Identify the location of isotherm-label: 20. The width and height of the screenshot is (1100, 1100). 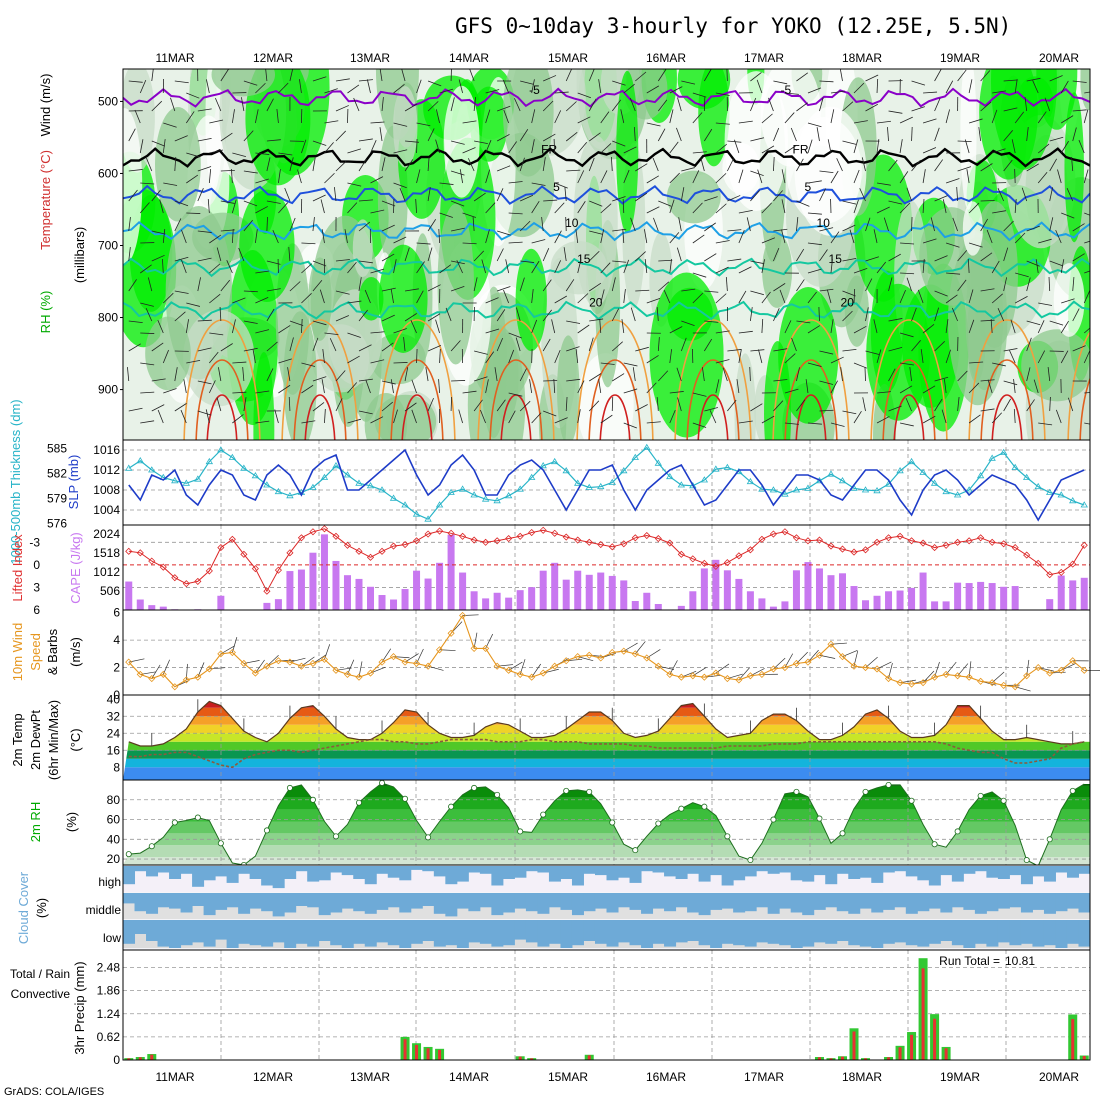
(848, 302).